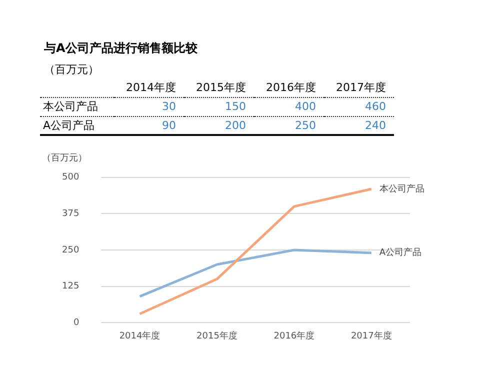 The image size is (485, 370). Describe the element at coordinates (294, 336) in the screenshot. I see `x-tick-label: 2016年度` at that location.